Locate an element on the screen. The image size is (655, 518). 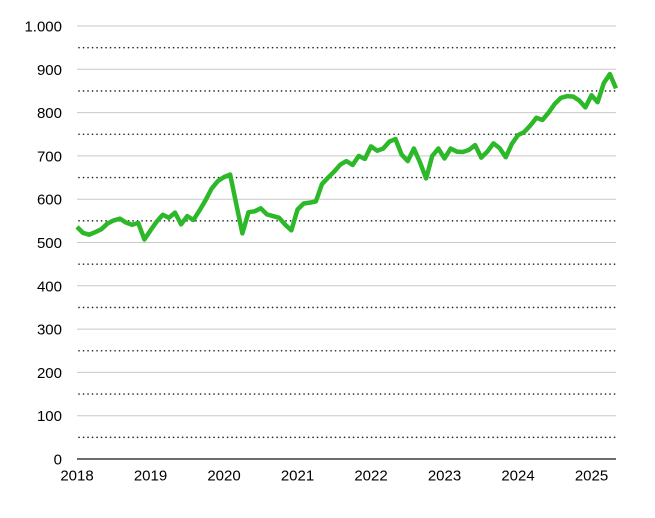
x-axis-label: 2019 is located at coordinates (150, 476).